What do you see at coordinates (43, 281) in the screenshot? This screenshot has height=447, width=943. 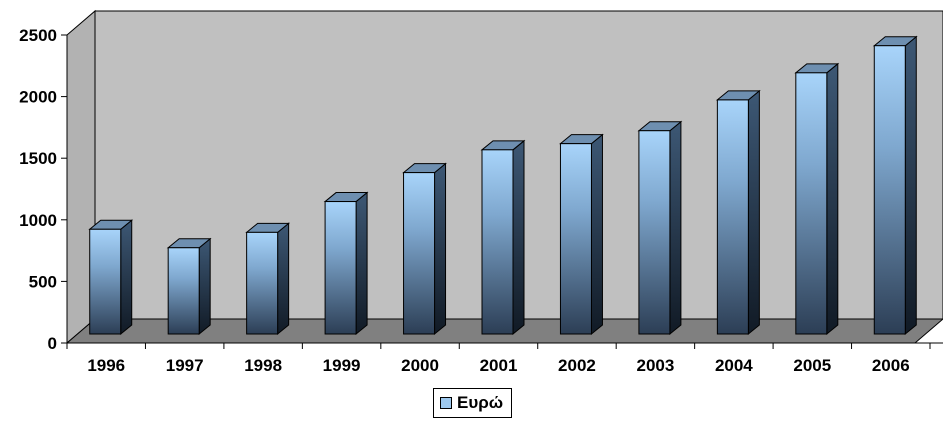 I see `y-tick-label: 500` at bounding box center [43, 281].